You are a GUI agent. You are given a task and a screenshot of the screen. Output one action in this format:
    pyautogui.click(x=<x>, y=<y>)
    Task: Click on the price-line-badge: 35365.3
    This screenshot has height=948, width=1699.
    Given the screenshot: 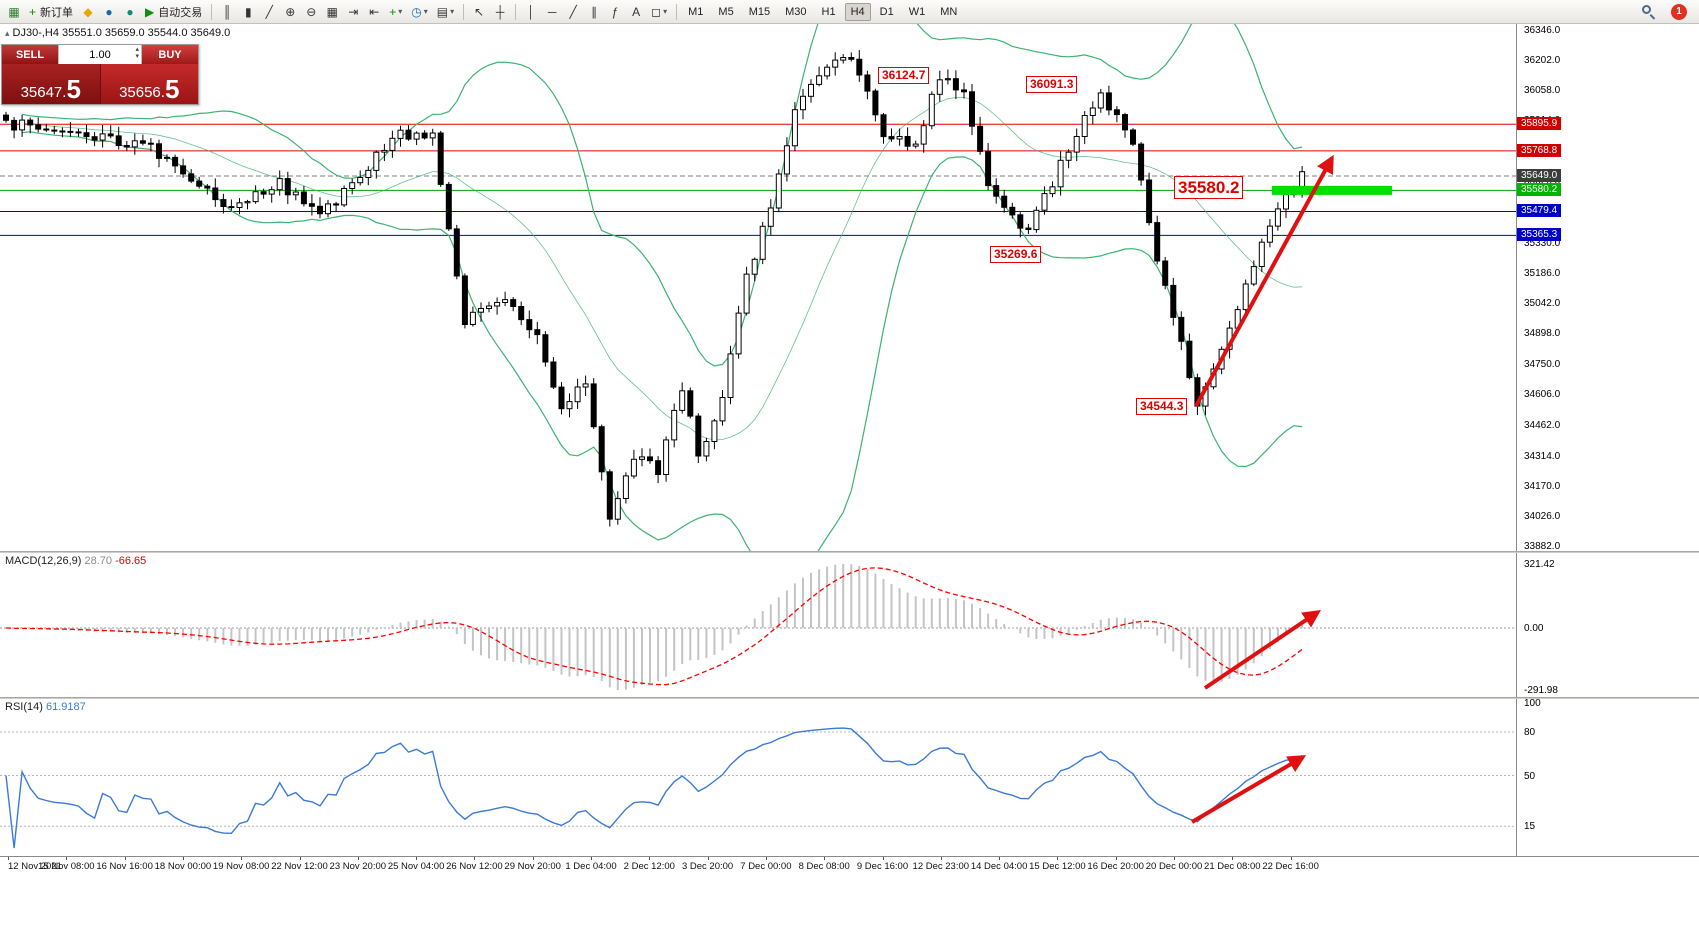 What is the action you would take?
    pyautogui.click(x=1539, y=235)
    